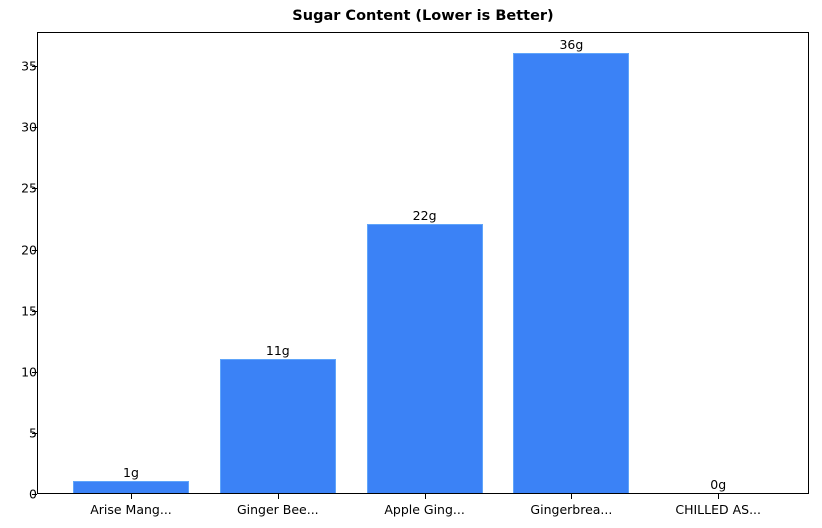 This screenshot has height=528, width=822. What do you see at coordinates (423, 16) in the screenshot?
I see `chart-title: Sugar Content (Lower is Better)` at bounding box center [423, 16].